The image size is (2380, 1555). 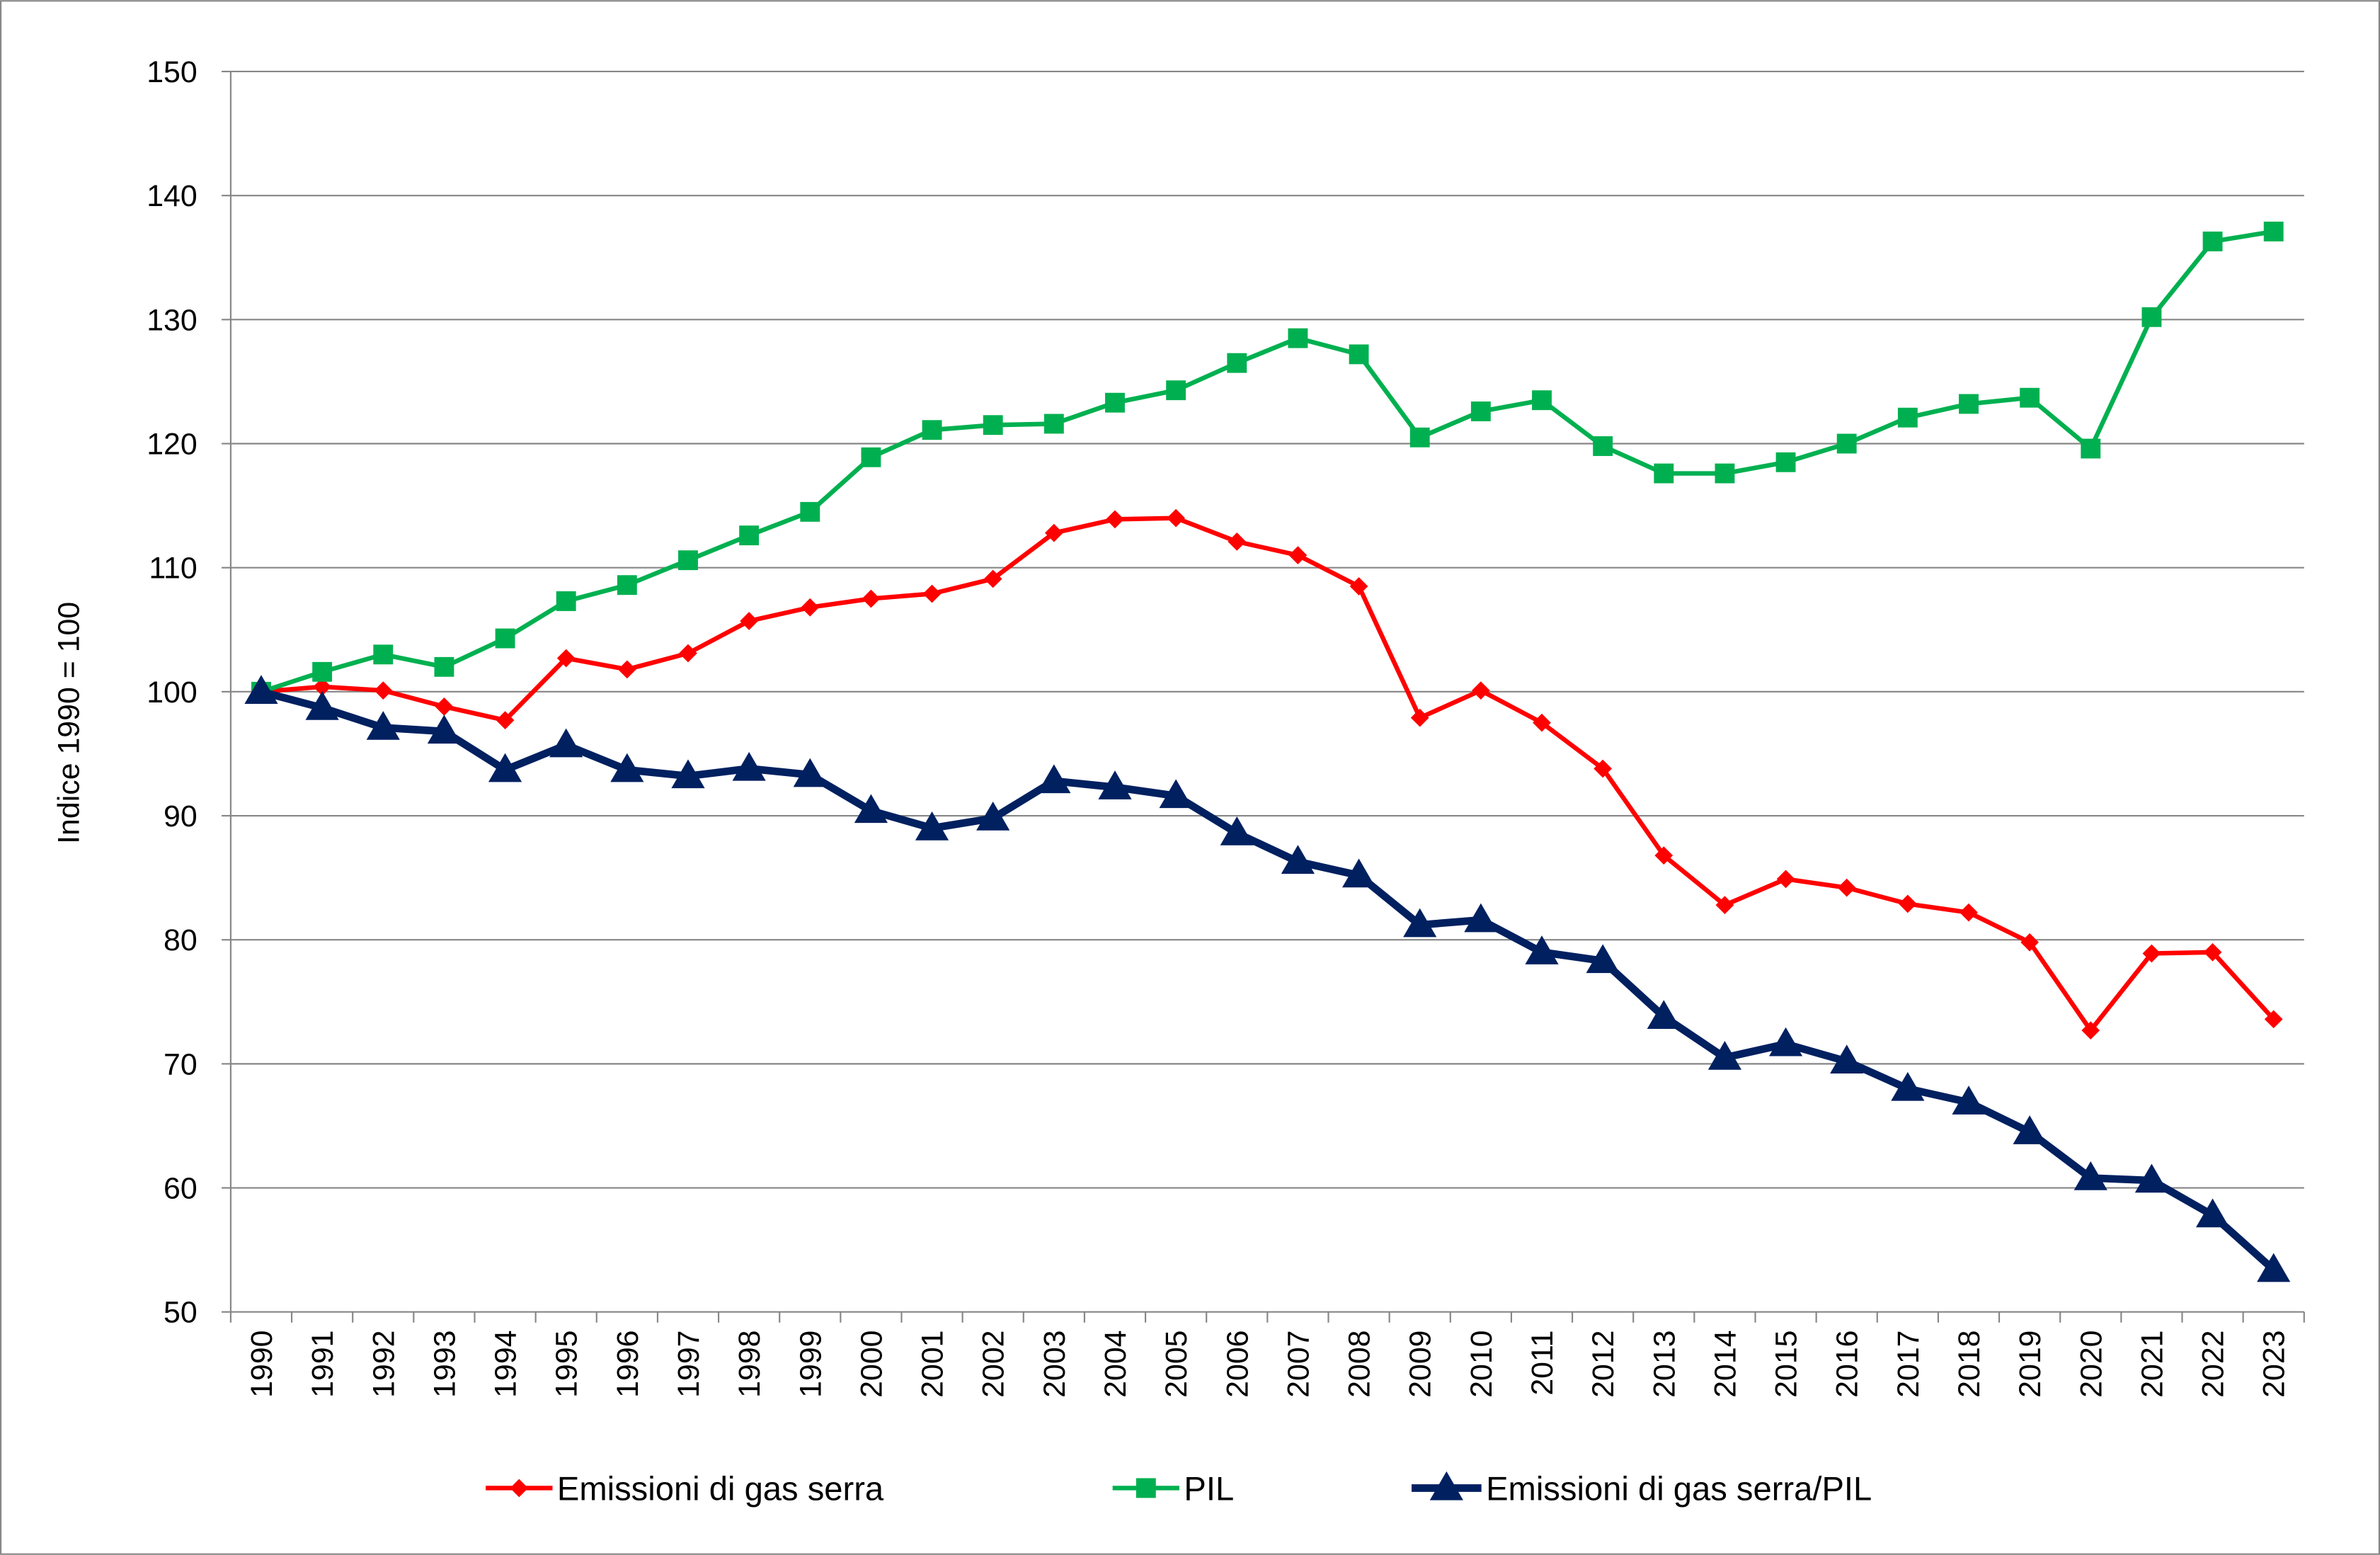 What do you see at coordinates (1725, 1363) in the screenshot?
I see `x-tick-label: 2014` at bounding box center [1725, 1363].